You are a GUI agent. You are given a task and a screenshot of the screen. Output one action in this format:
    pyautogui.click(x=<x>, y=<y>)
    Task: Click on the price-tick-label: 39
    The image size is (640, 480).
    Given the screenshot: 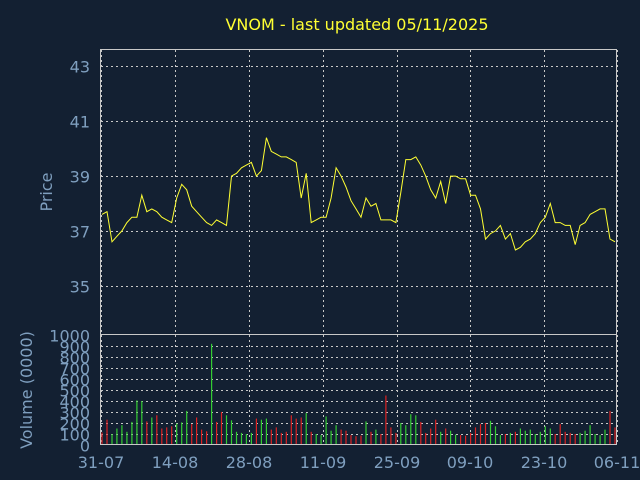 What is the action you would take?
    pyautogui.click(x=80, y=177)
    